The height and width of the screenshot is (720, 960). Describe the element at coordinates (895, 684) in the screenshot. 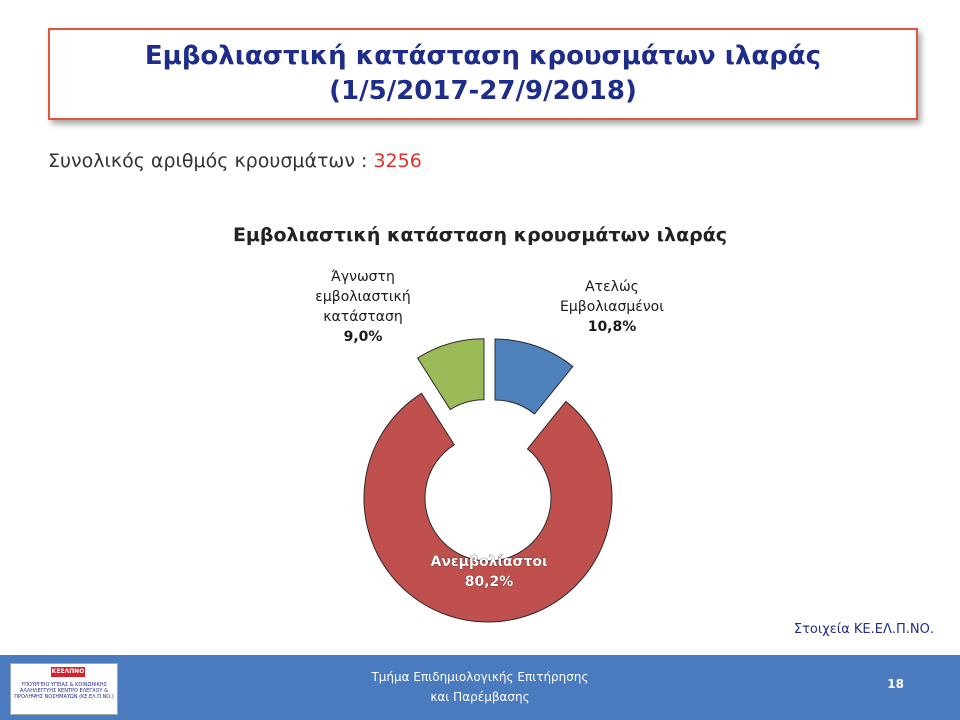

I see `page-number: 18` at that location.